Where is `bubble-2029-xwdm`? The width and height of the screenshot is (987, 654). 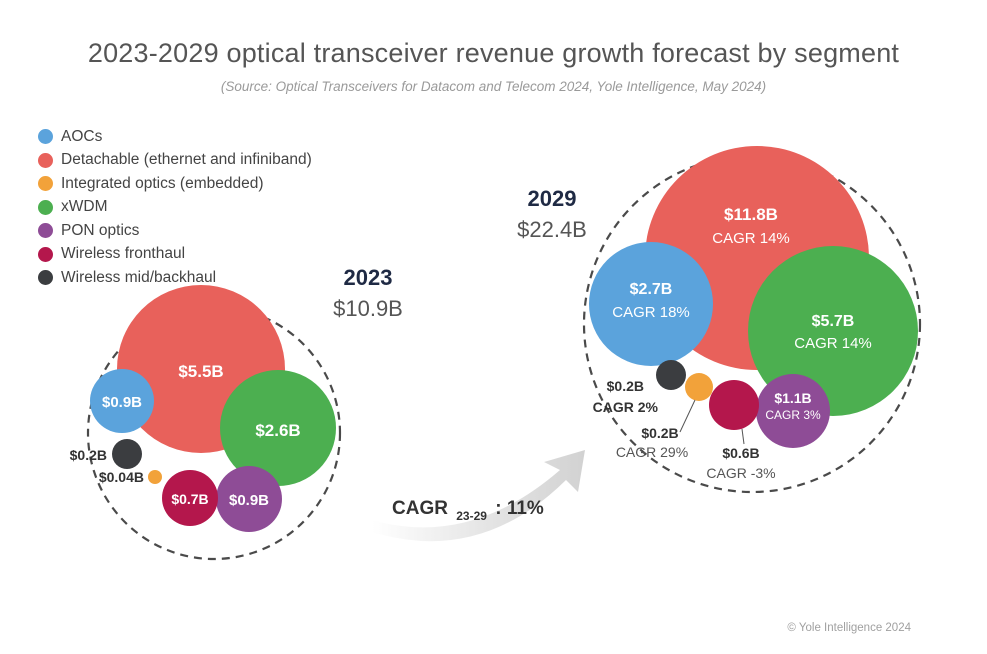
bubble-2029-xwdm is located at coordinates (833, 331).